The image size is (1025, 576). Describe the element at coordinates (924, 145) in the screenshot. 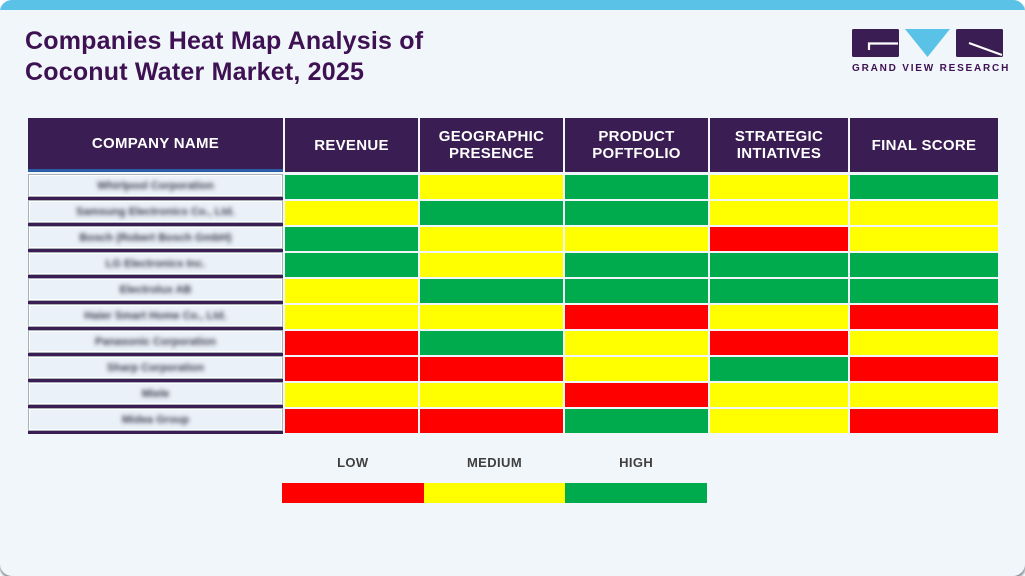

I see `column-header-final-score: FINAL SCORE` at that location.